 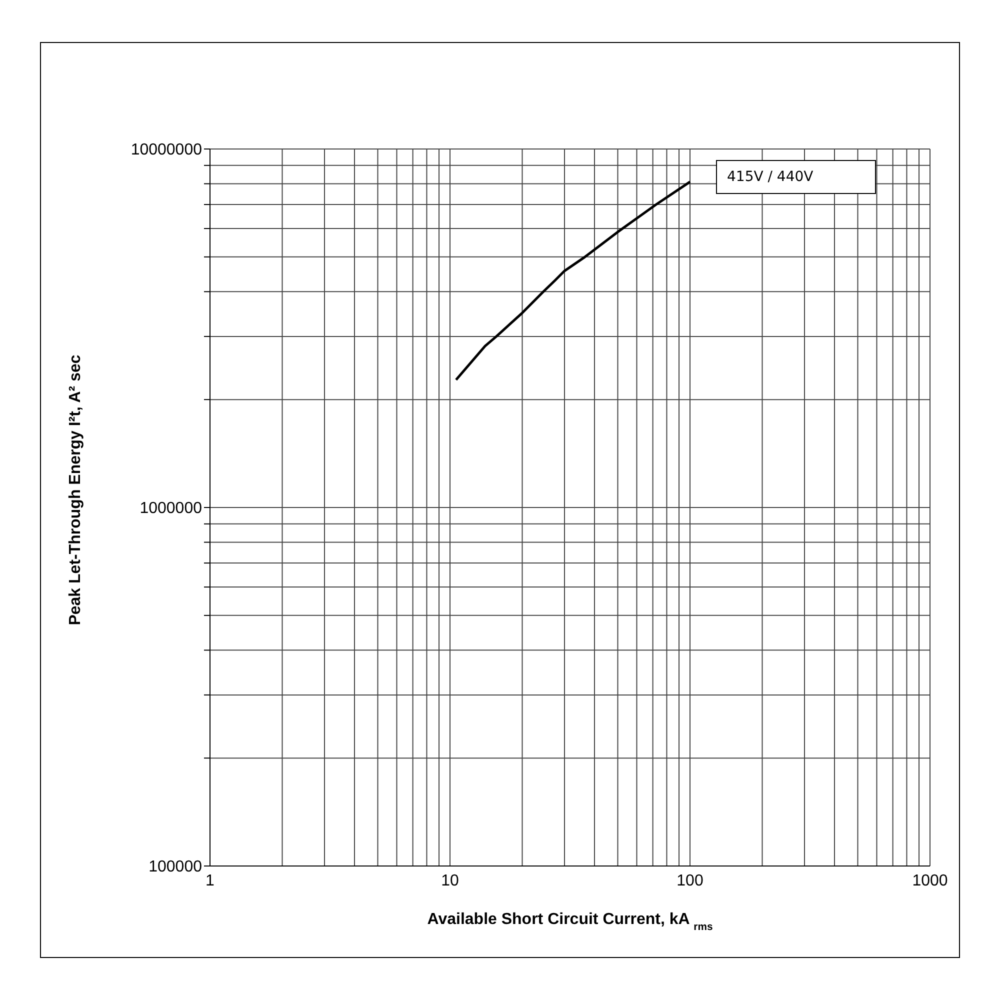 I want to click on x-tick-label: 1000, so click(x=930, y=881).